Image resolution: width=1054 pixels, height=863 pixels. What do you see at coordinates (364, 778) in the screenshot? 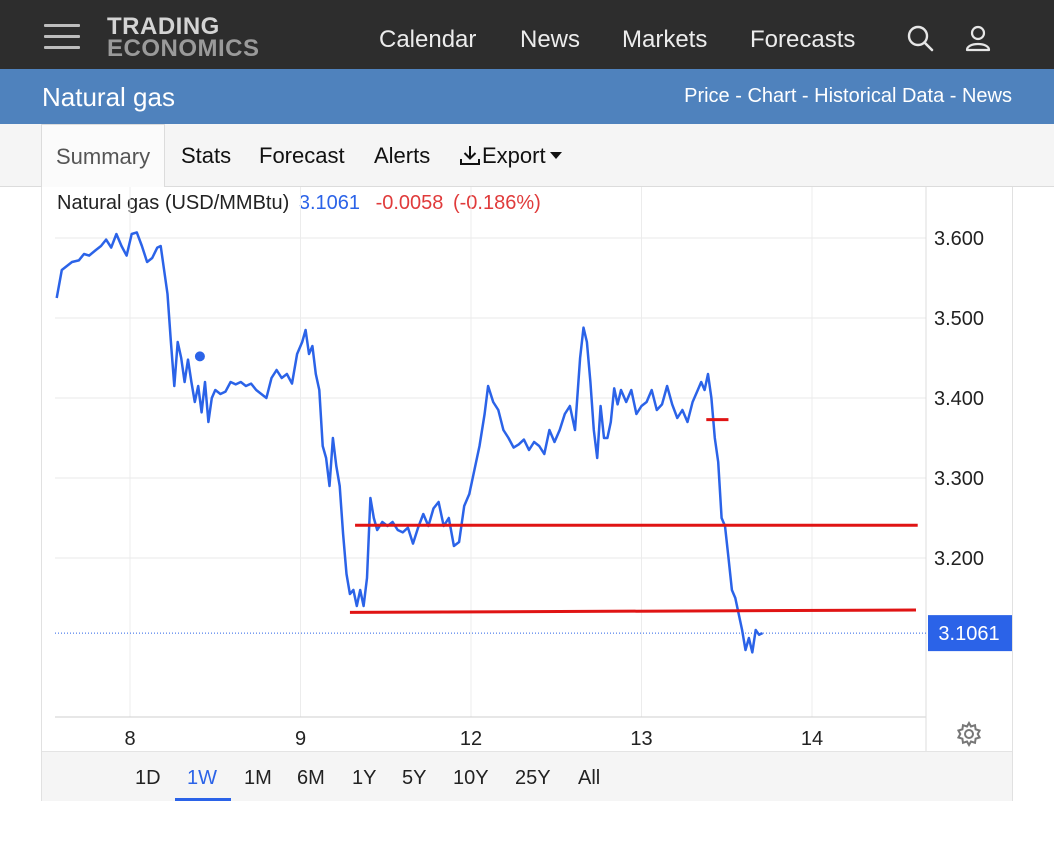
I see `range-1y: 1Y` at bounding box center [364, 778].